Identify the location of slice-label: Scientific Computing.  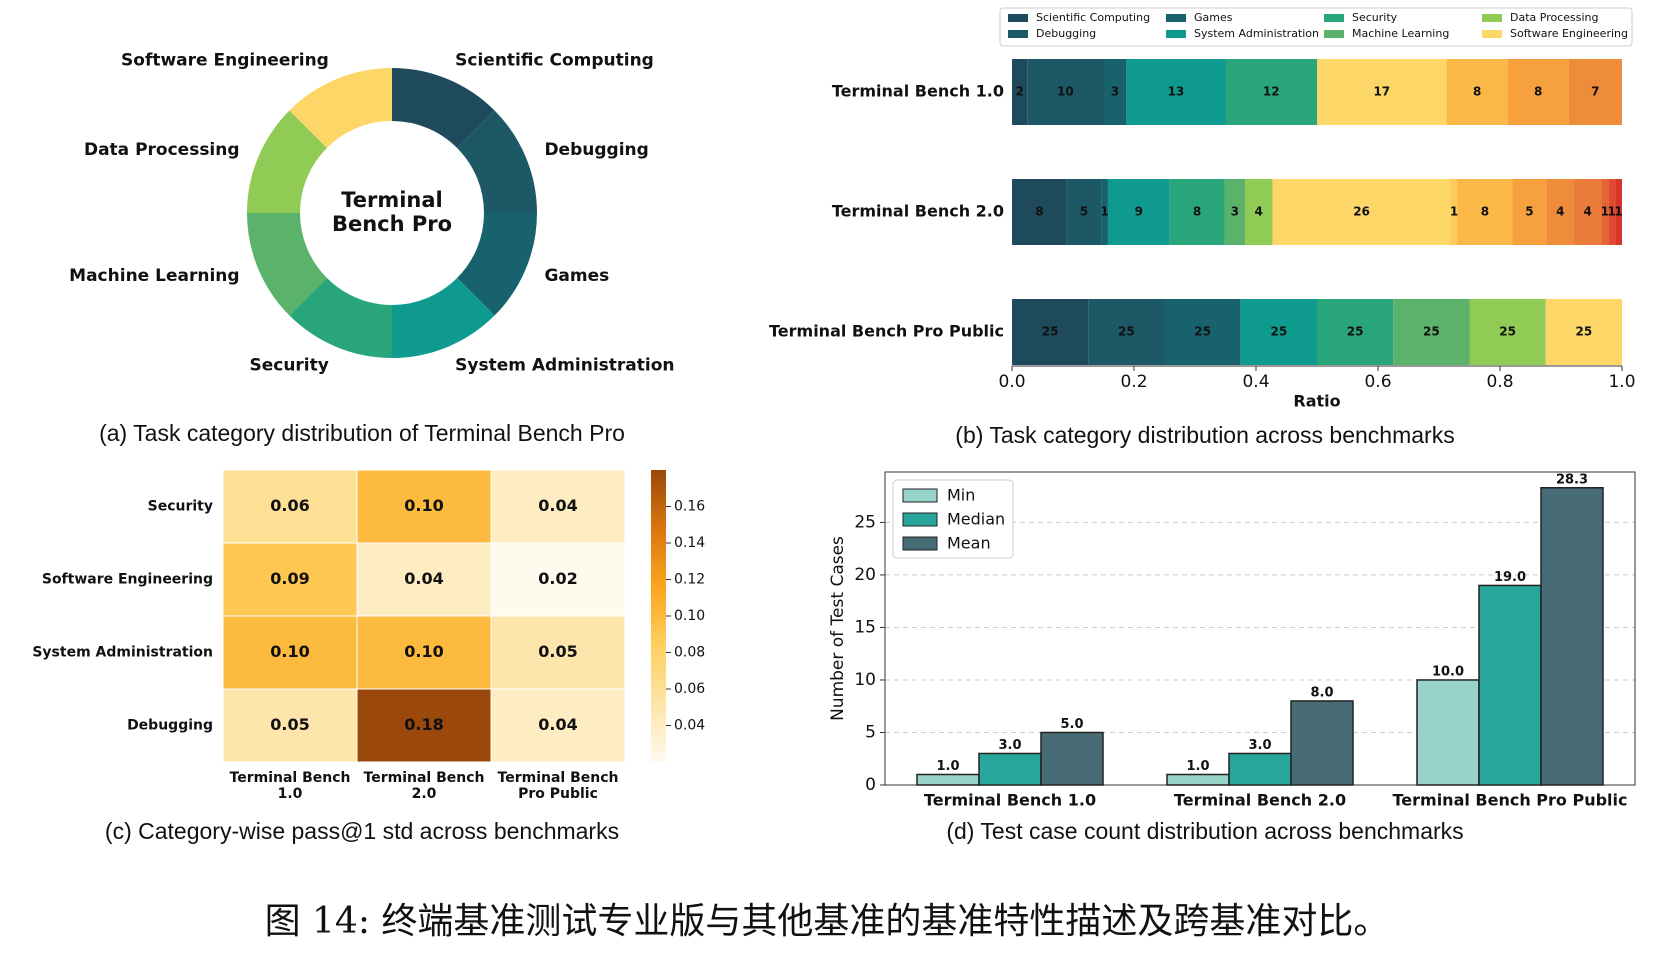
(554, 61).